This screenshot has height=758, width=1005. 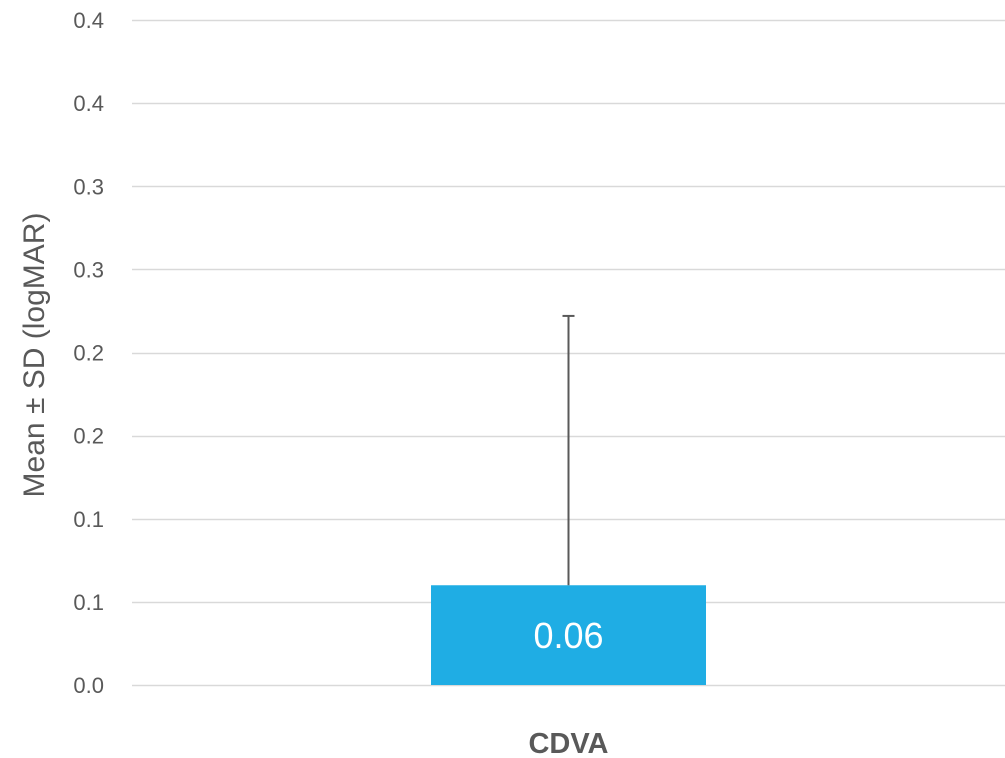 What do you see at coordinates (568, 450) in the screenshot?
I see `error-bars` at bounding box center [568, 450].